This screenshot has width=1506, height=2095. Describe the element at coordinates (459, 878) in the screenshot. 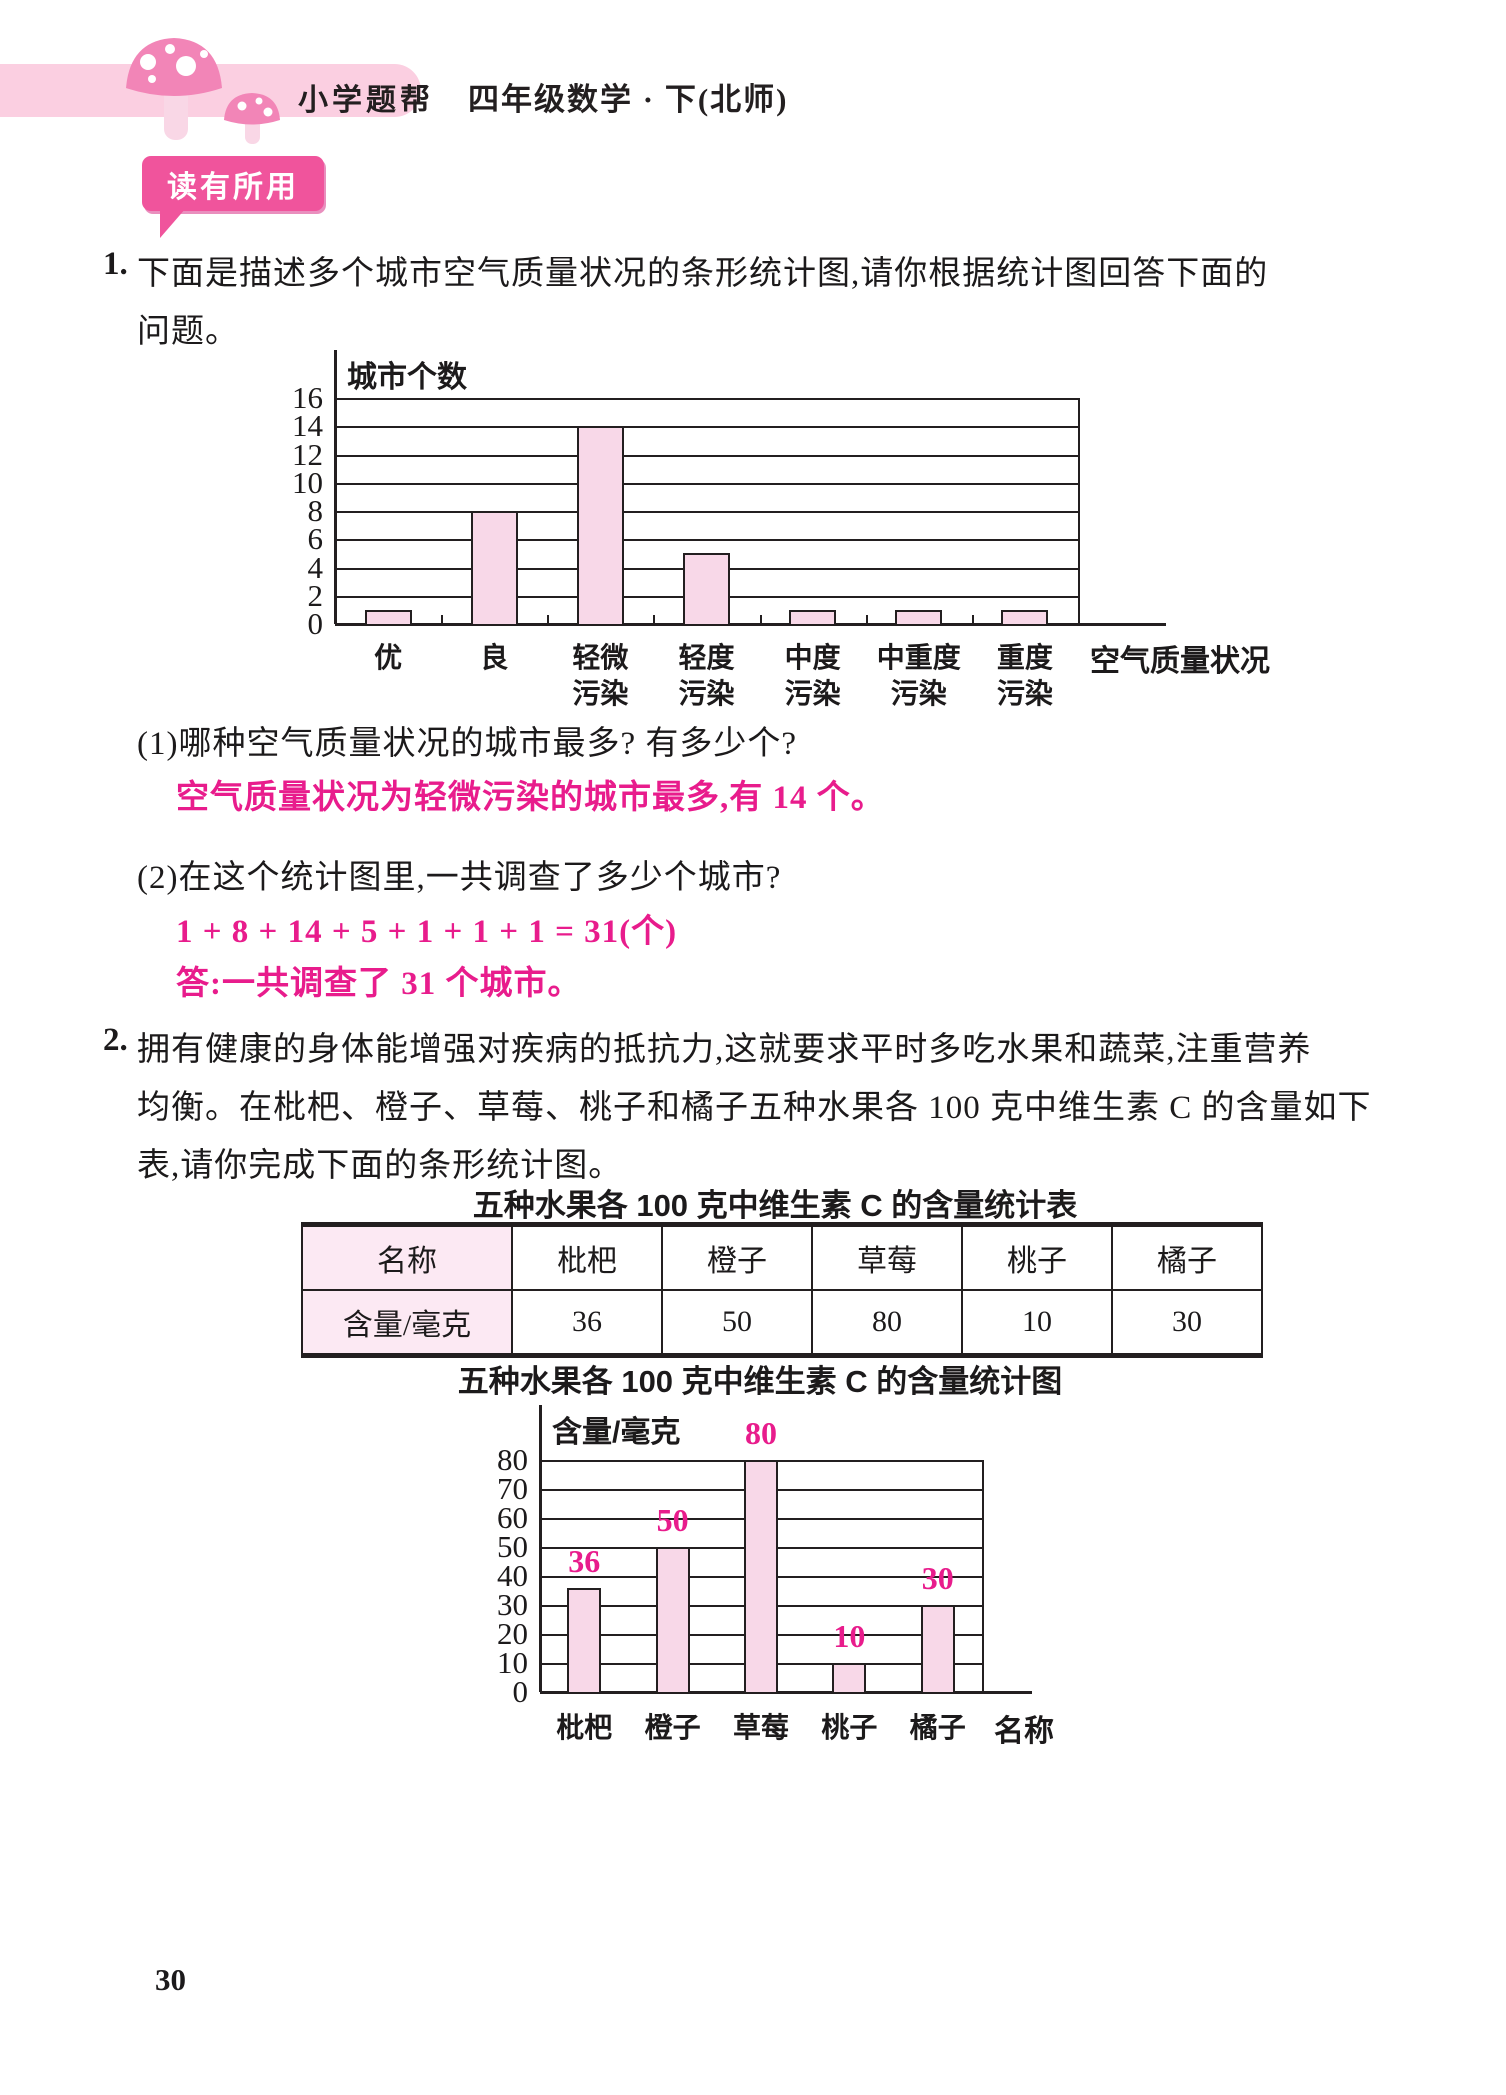

I see `q1-sub2-question: (2)在这个统计图里,一共调查了多少个城市?` at that location.